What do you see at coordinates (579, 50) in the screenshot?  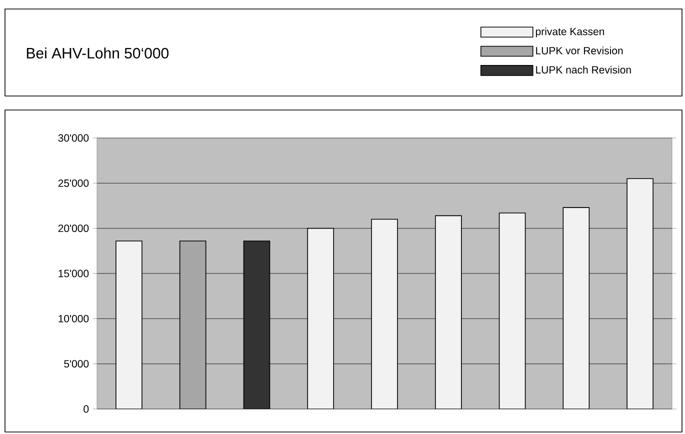 I see `legend-label: LUPK vor Revision` at bounding box center [579, 50].